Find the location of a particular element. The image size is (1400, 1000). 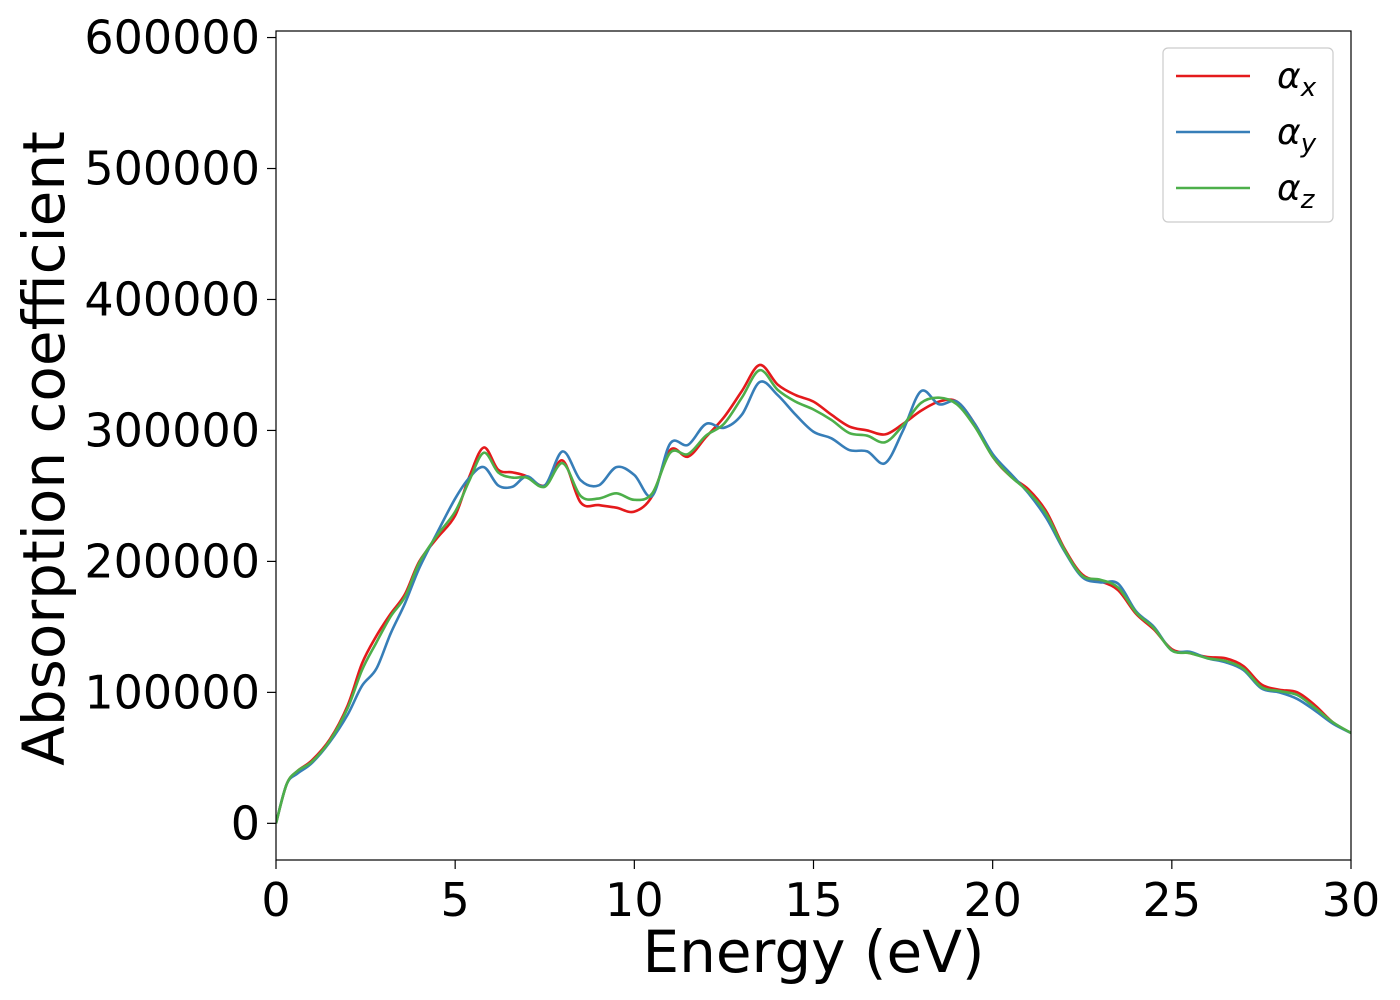

legend-box is located at coordinates (1248, 135).